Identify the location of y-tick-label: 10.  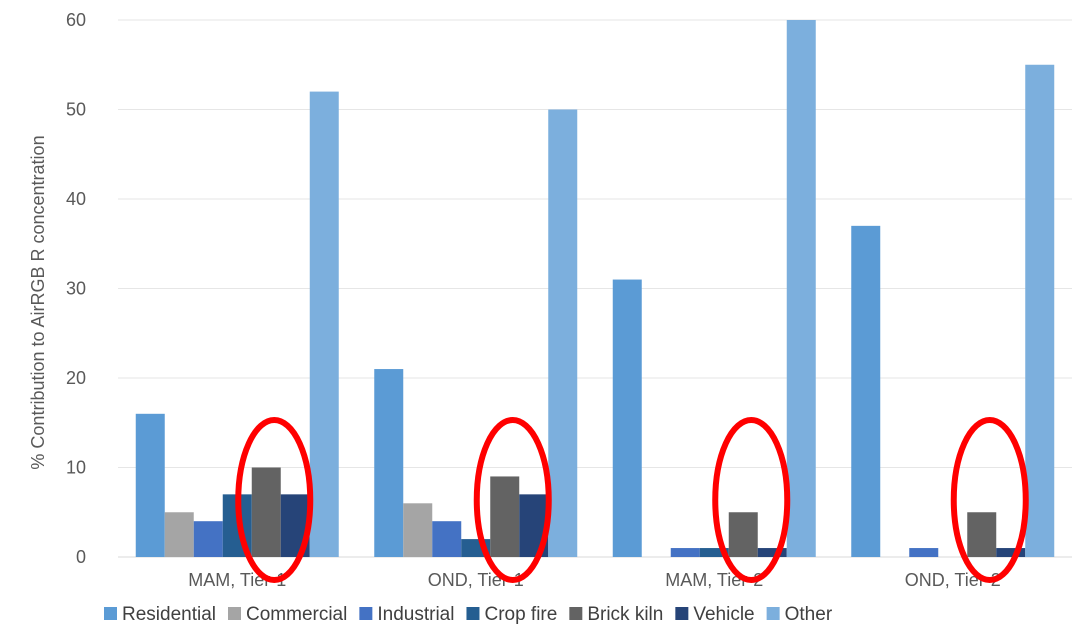
(76, 468).